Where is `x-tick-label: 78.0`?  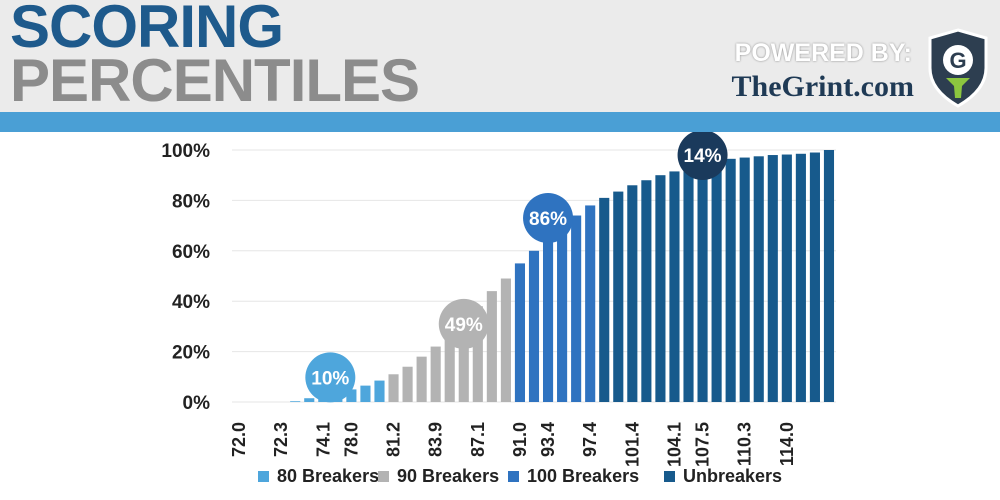
x-tick-label: 78.0 is located at coordinates (351, 439).